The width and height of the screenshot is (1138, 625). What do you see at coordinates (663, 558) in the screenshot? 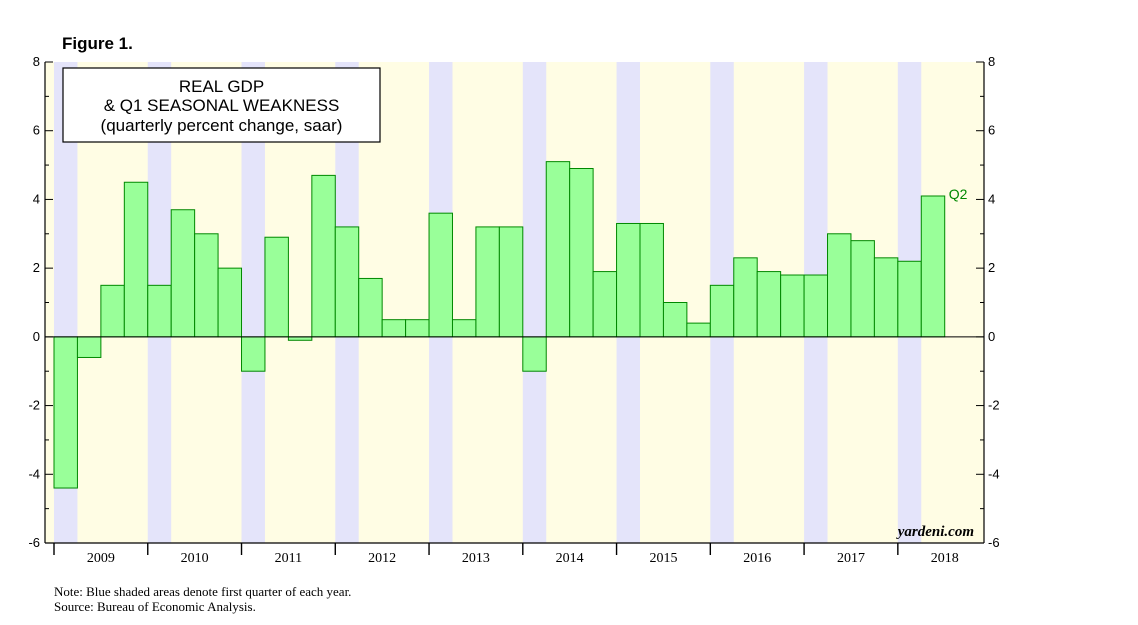
I see `x-tick-label-2015: 2015` at bounding box center [663, 558].